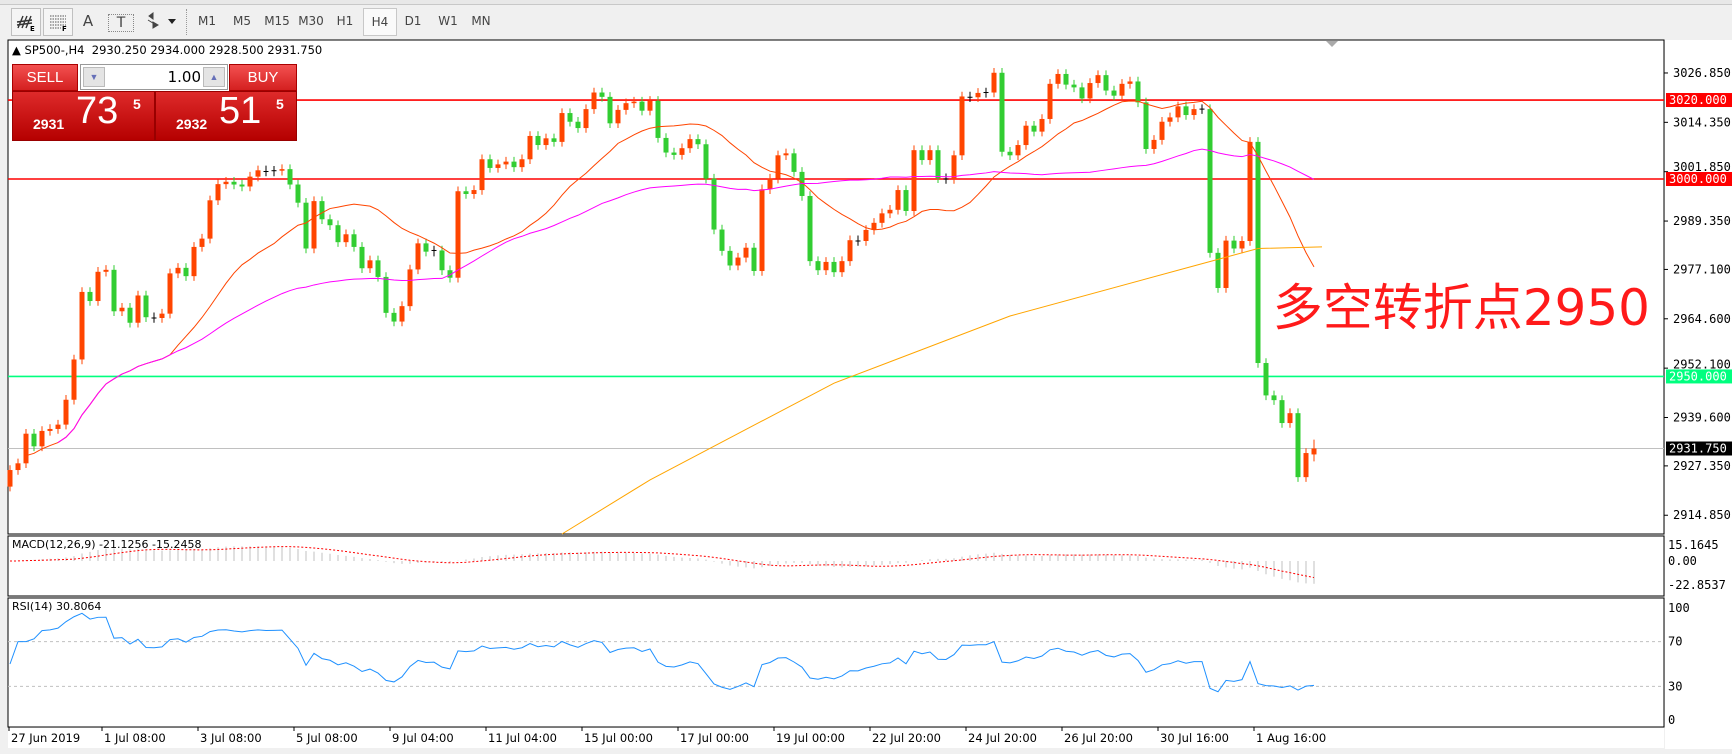 This screenshot has height=754, width=1732. Describe the element at coordinates (413, 21) in the screenshot. I see `timeframe-d1-button: D1` at that location.